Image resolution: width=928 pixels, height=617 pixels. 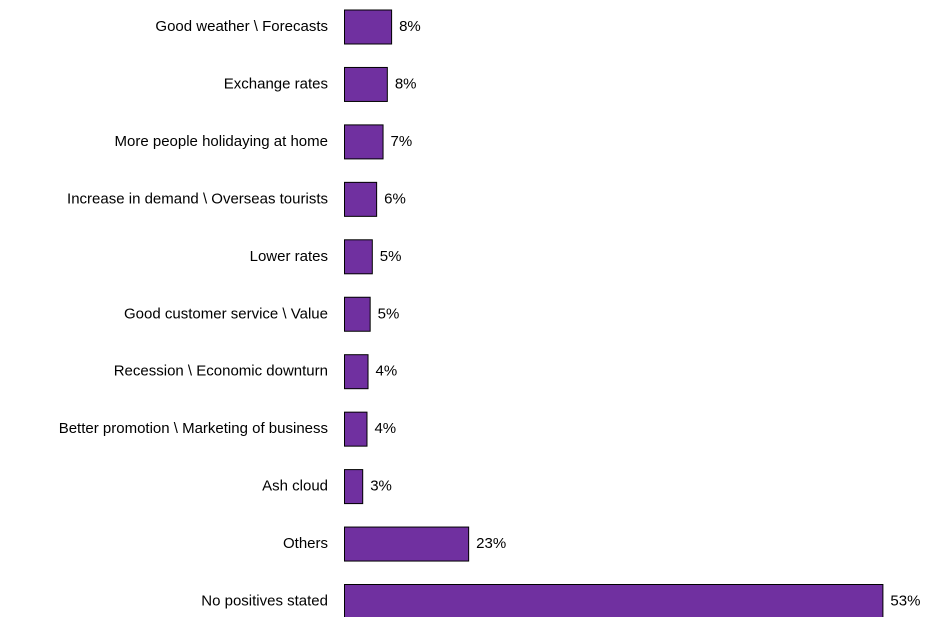 I want to click on value-label: 3%, so click(x=381, y=486).